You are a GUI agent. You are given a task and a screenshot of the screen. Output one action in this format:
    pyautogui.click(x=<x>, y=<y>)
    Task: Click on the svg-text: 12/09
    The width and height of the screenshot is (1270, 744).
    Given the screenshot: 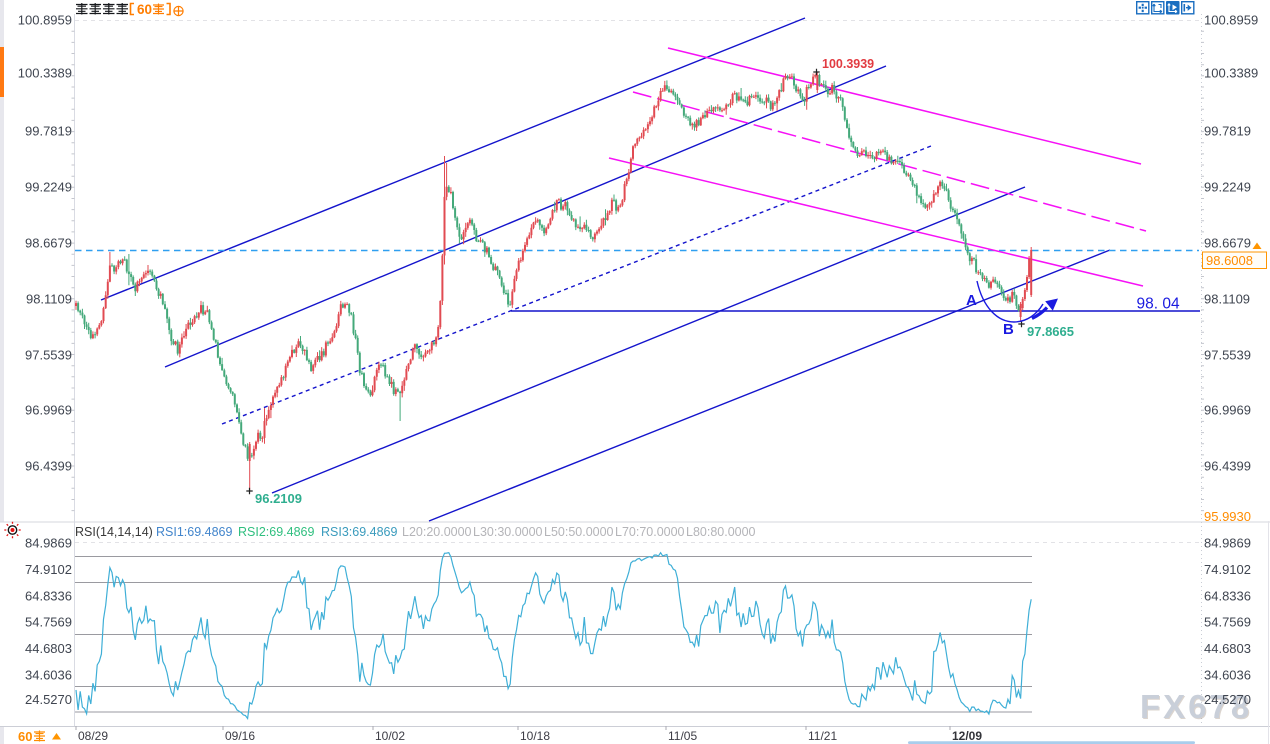 What is the action you would take?
    pyautogui.click(x=967, y=736)
    